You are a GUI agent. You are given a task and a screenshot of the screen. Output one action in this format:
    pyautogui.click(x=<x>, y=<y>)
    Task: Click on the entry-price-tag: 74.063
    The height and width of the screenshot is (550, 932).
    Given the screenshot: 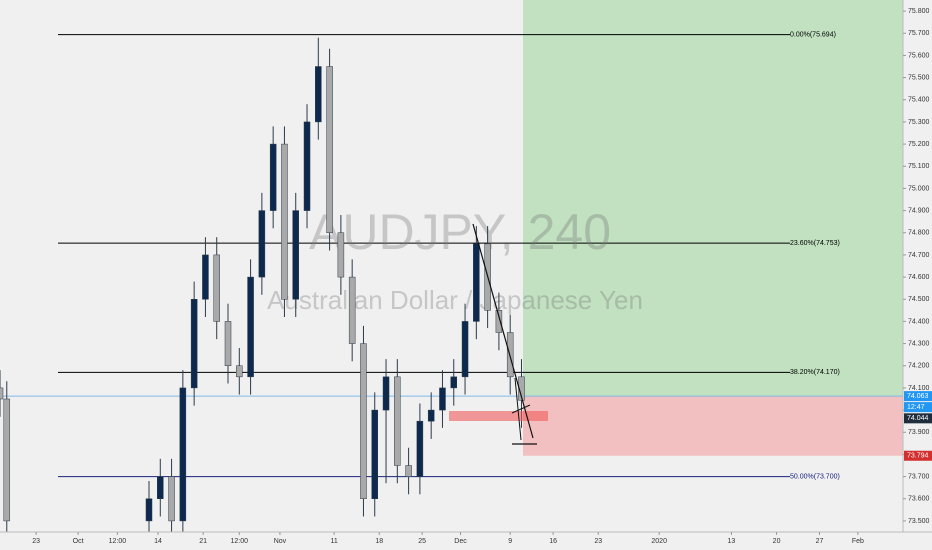 What is the action you would take?
    pyautogui.click(x=918, y=396)
    